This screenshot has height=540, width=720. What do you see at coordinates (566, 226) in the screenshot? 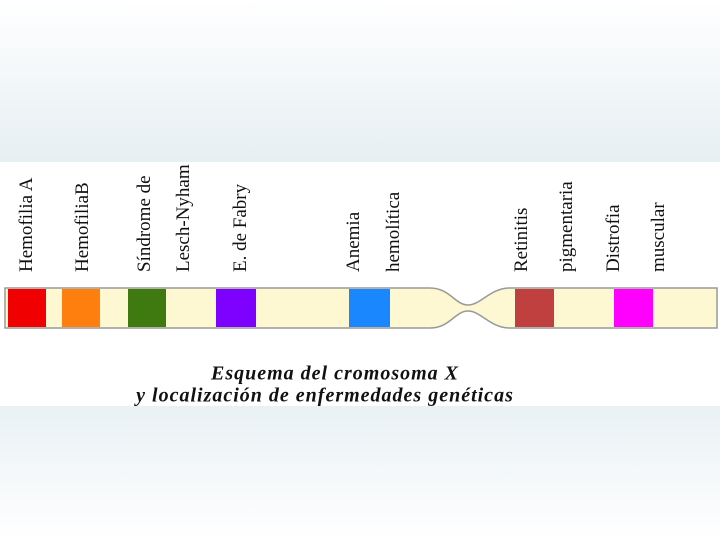
I see `disease-label: pigmentaria` at bounding box center [566, 226].